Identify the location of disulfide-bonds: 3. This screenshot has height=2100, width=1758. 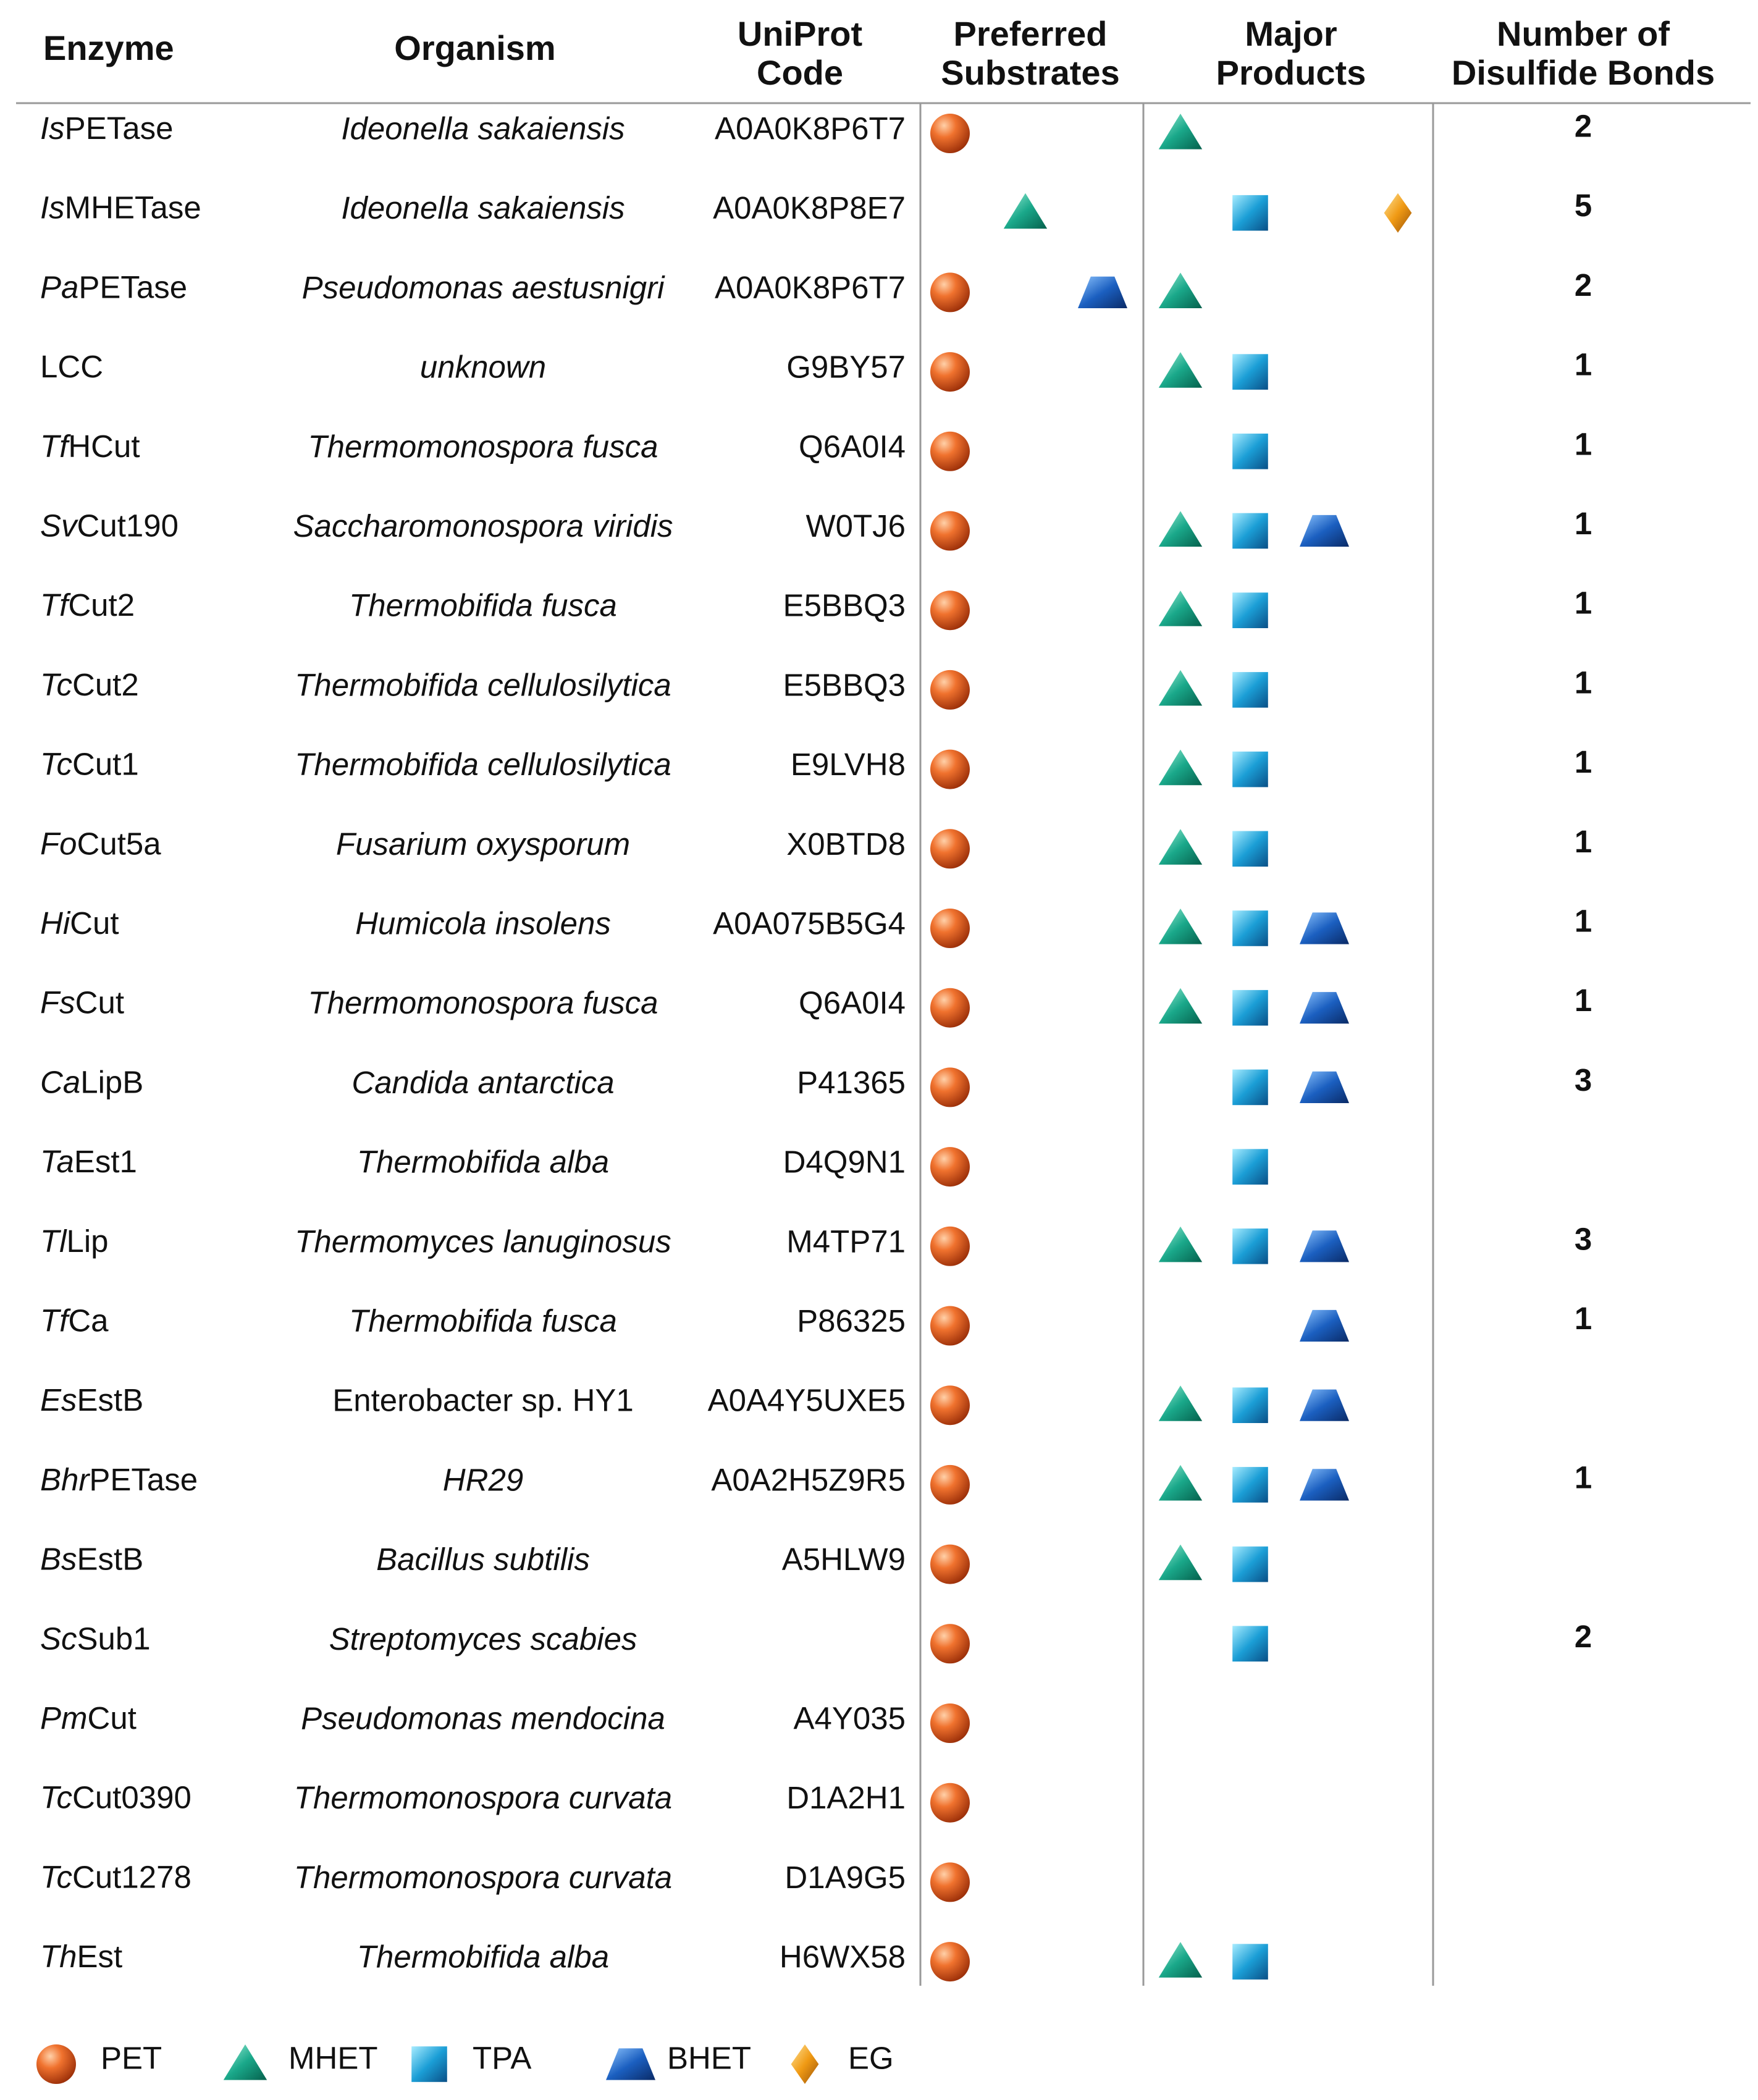
(1583, 1080).